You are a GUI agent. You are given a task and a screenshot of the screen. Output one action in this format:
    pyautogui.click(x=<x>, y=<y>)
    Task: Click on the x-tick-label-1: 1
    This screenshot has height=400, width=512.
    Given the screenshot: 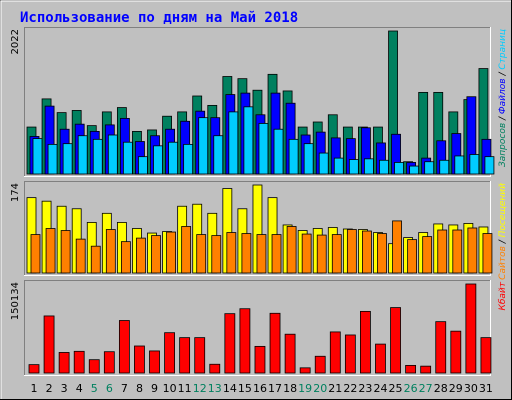 What is the action you would take?
    pyautogui.click(x=34, y=388)
    